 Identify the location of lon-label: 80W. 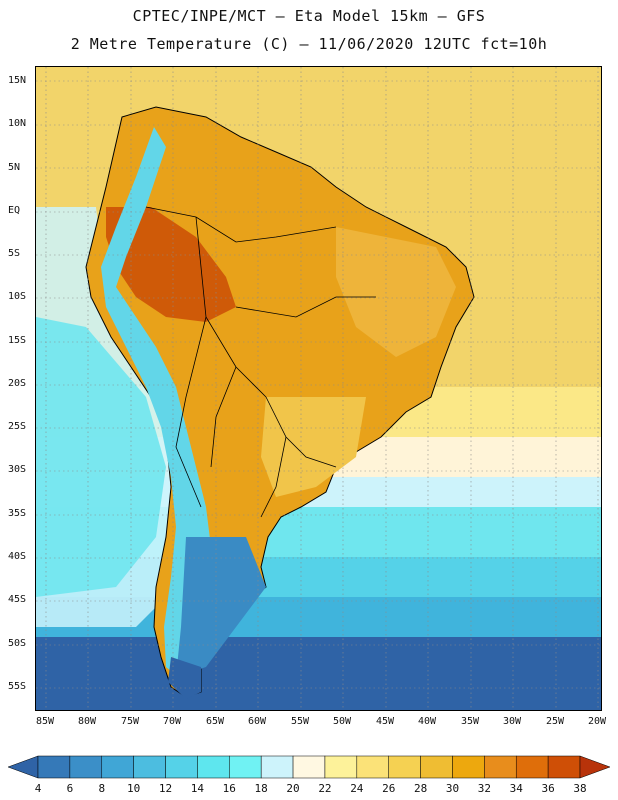
(87, 721).